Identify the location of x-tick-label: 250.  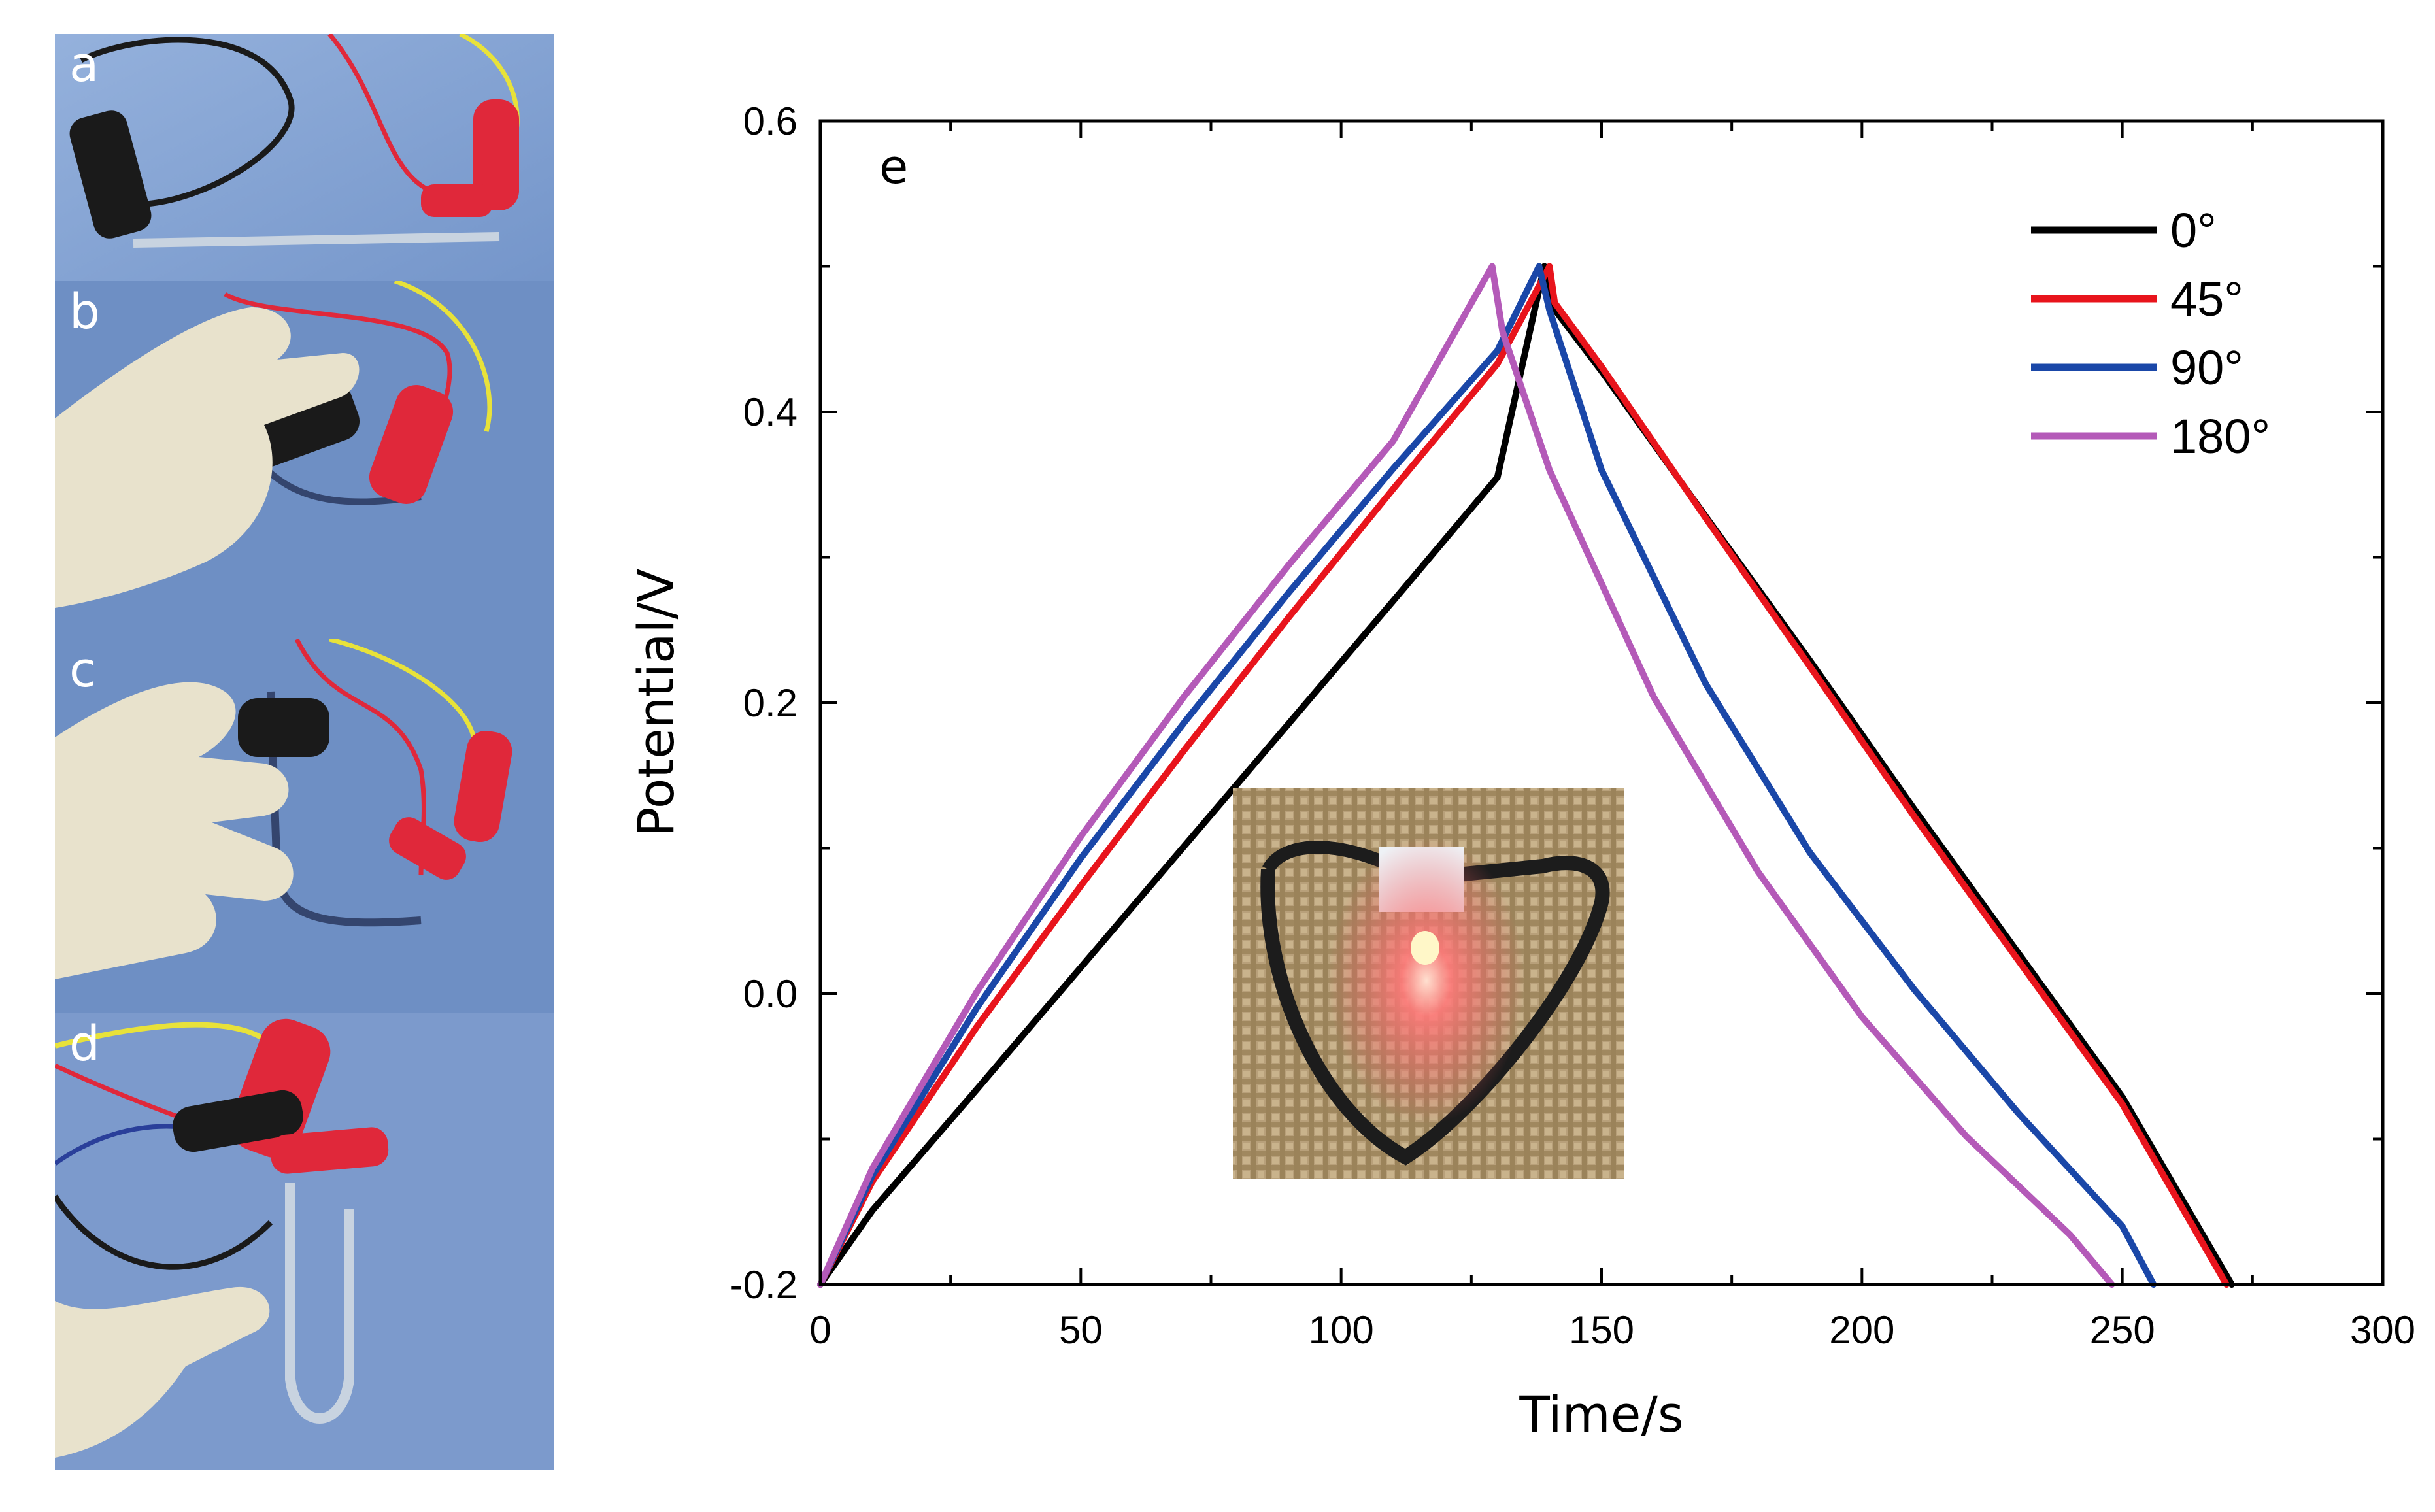
(2122, 1330).